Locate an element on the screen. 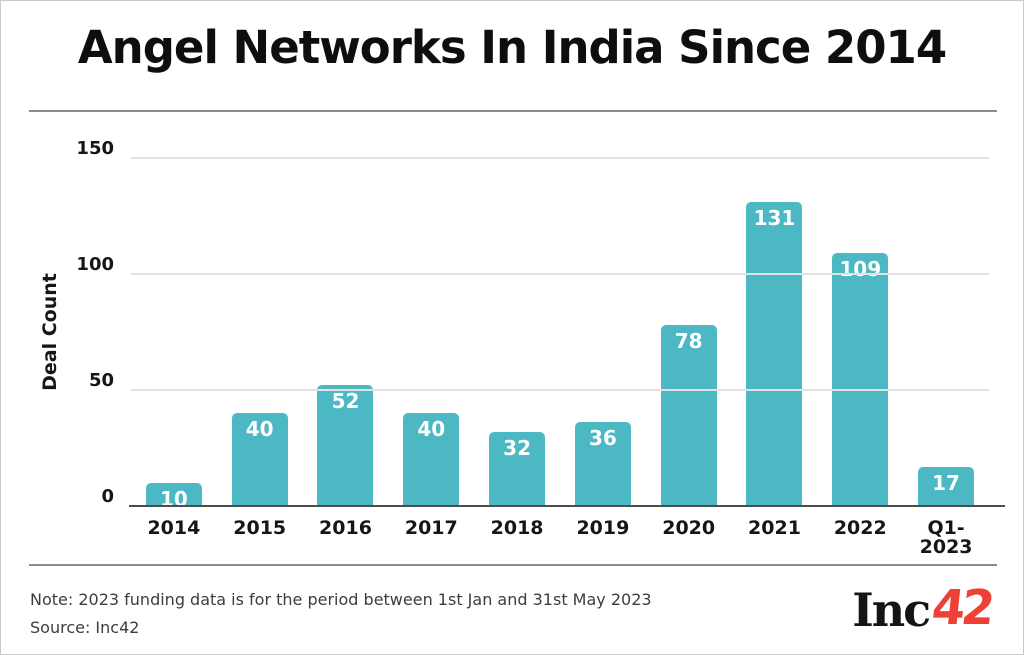 The image size is (1024, 655). inc42-logo: Inc42 is located at coordinates (923, 608).